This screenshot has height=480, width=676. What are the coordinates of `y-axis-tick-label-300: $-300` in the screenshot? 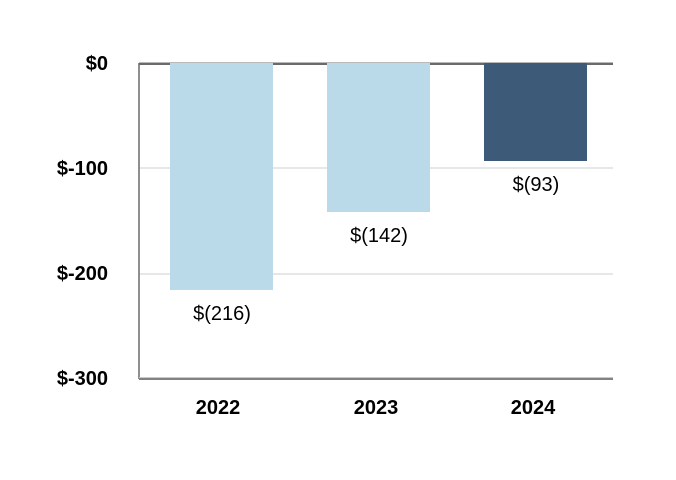 It's located at (82, 379).